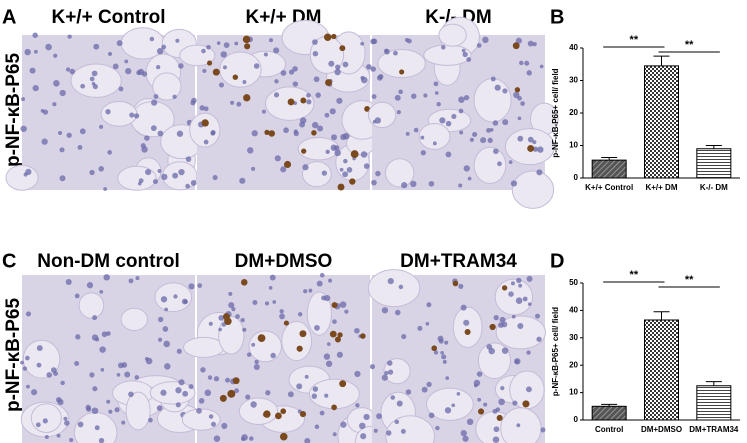 The width and height of the screenshot is (747, 443). I want to click on y-tick-label: 50, so click(573, 282).